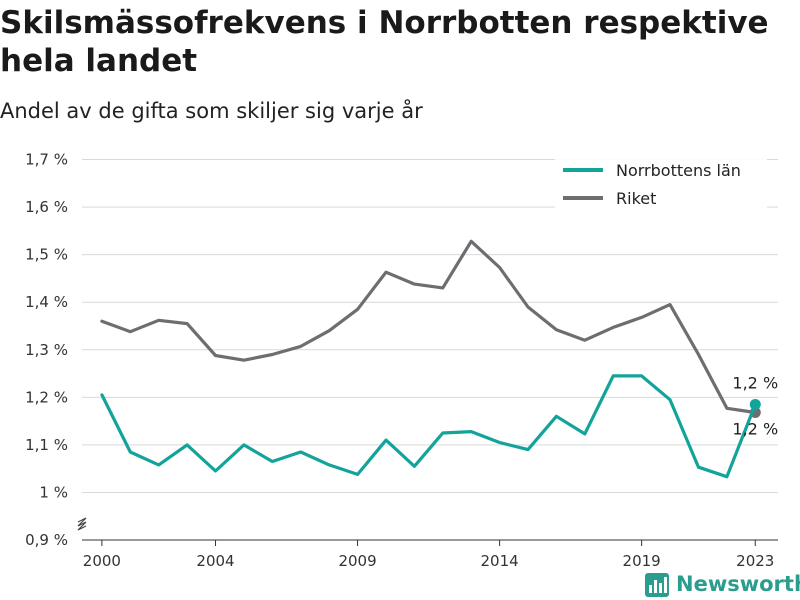  Describe the element at coordinates (46, 397) in the screenshot. I see `y-tick-label: 1,2 %` at that location.